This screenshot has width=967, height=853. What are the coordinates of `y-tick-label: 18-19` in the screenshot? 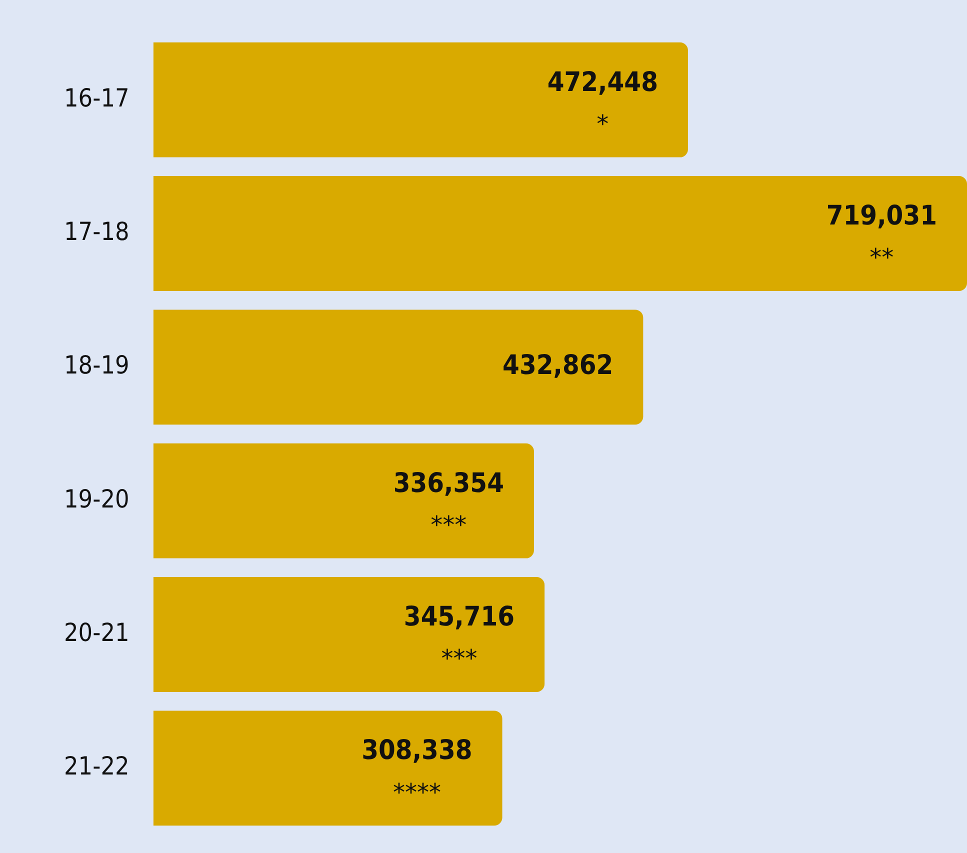 It's located at (97, 365).